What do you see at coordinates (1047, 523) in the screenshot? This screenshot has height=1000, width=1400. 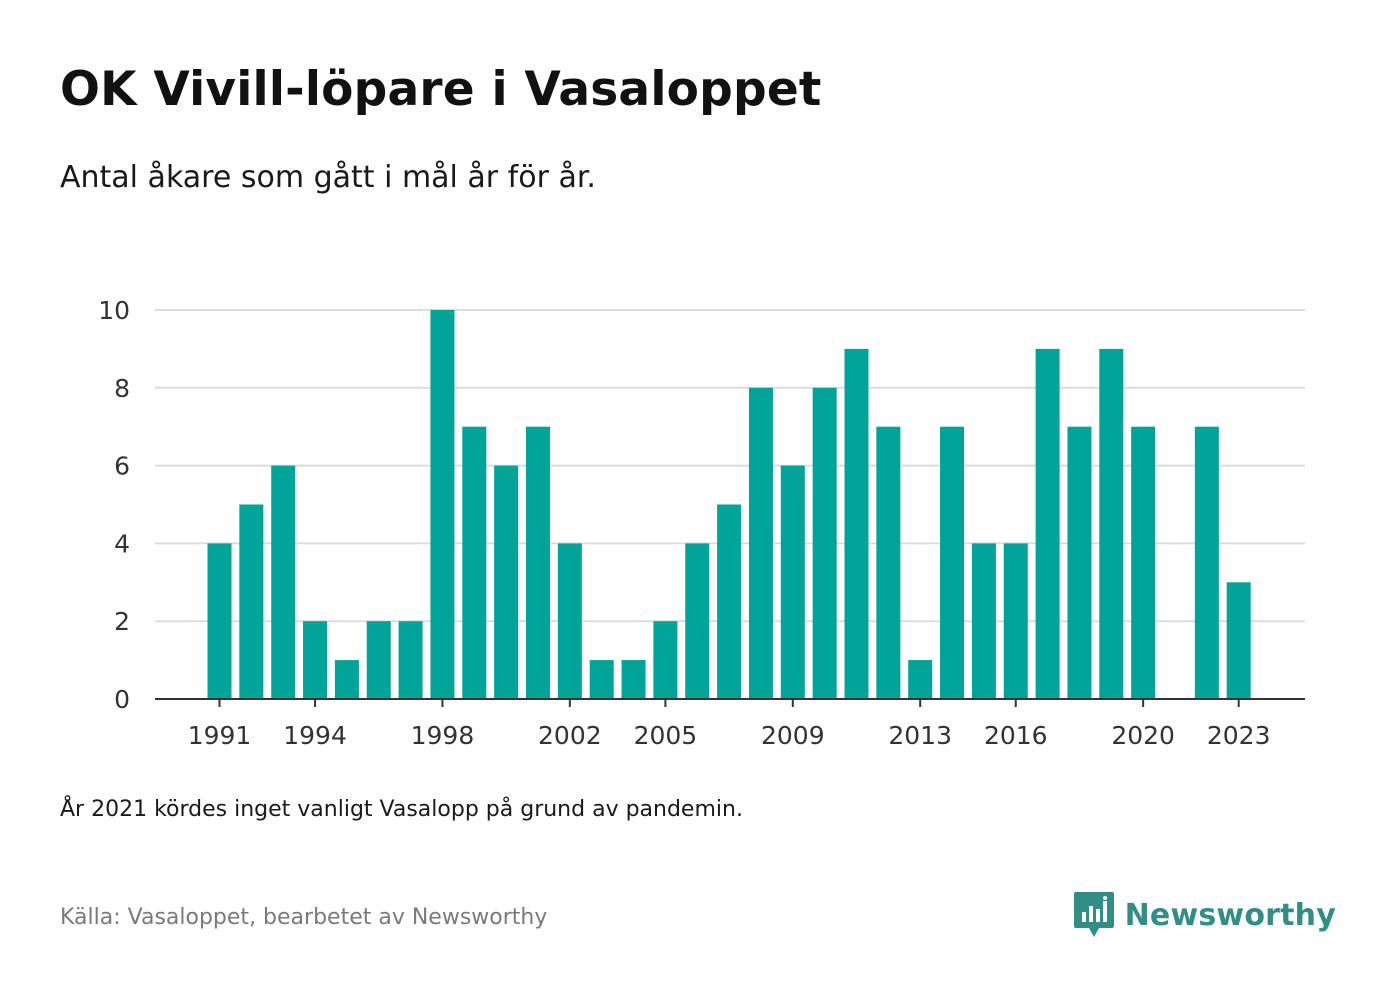 I see `bar-2017` at bounding box center [1047, 523].